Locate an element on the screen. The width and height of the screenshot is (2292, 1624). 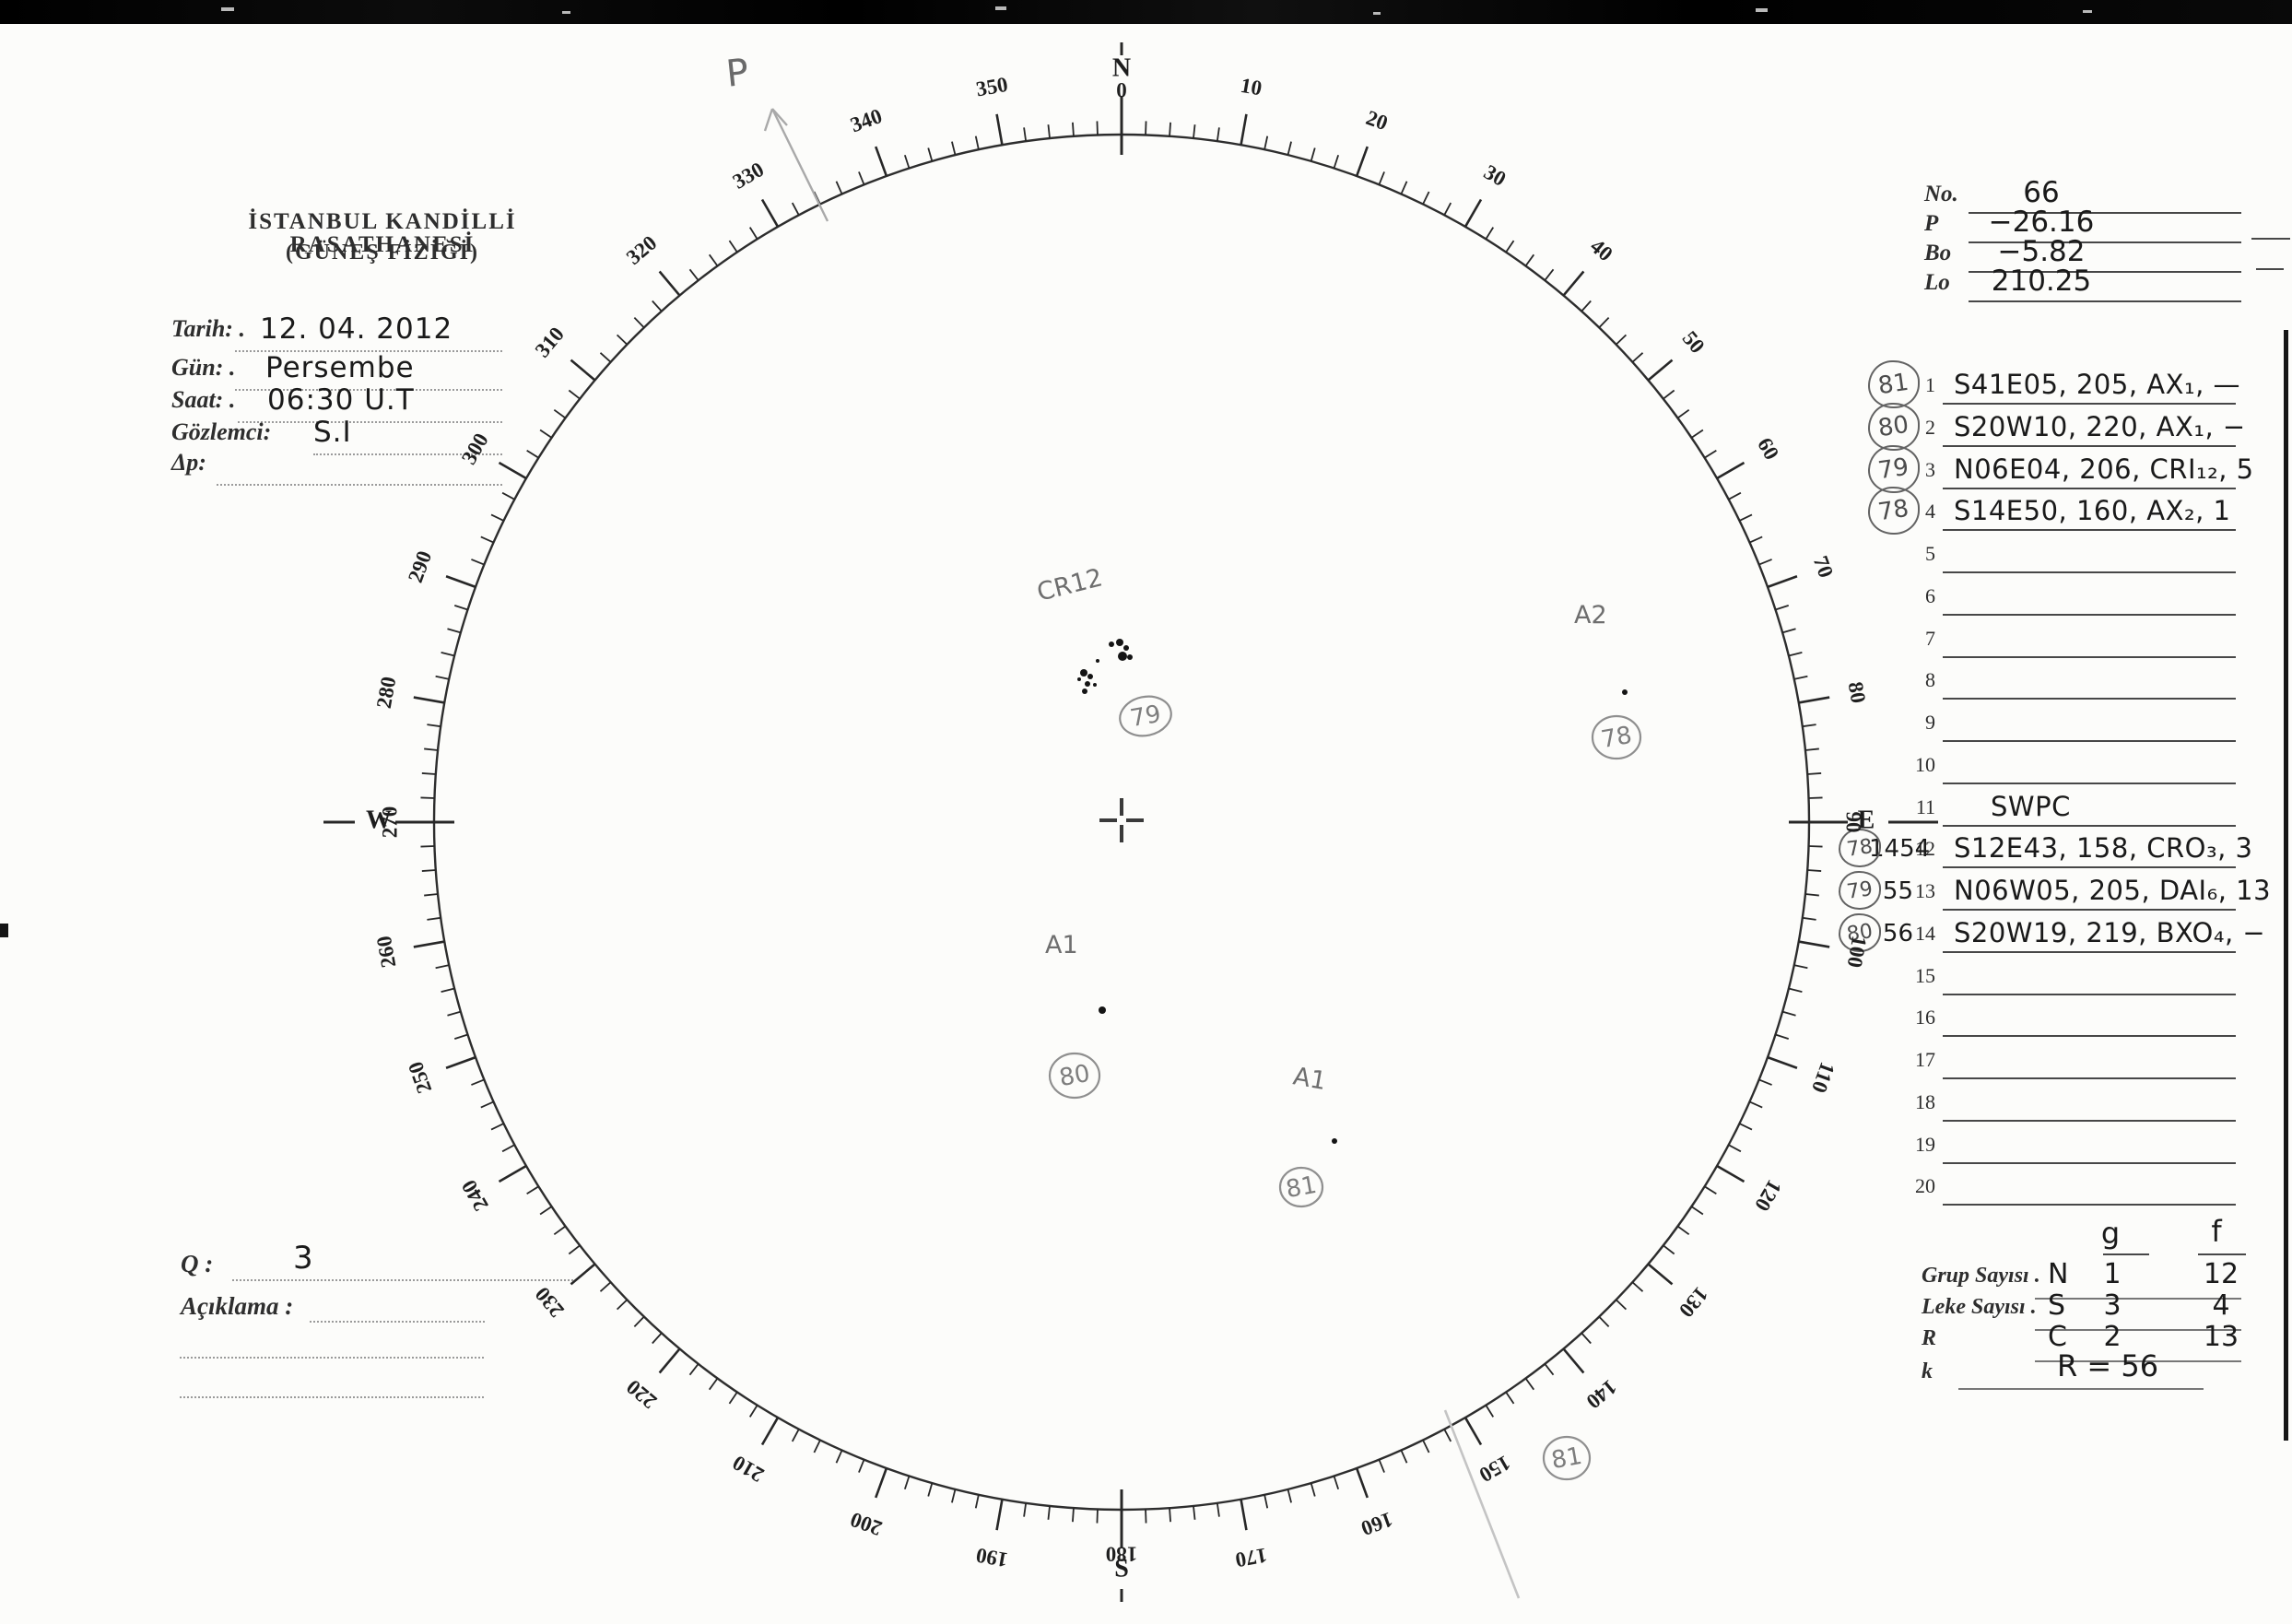
degree-label-60: 60 is located at coordinates (1768, 449).